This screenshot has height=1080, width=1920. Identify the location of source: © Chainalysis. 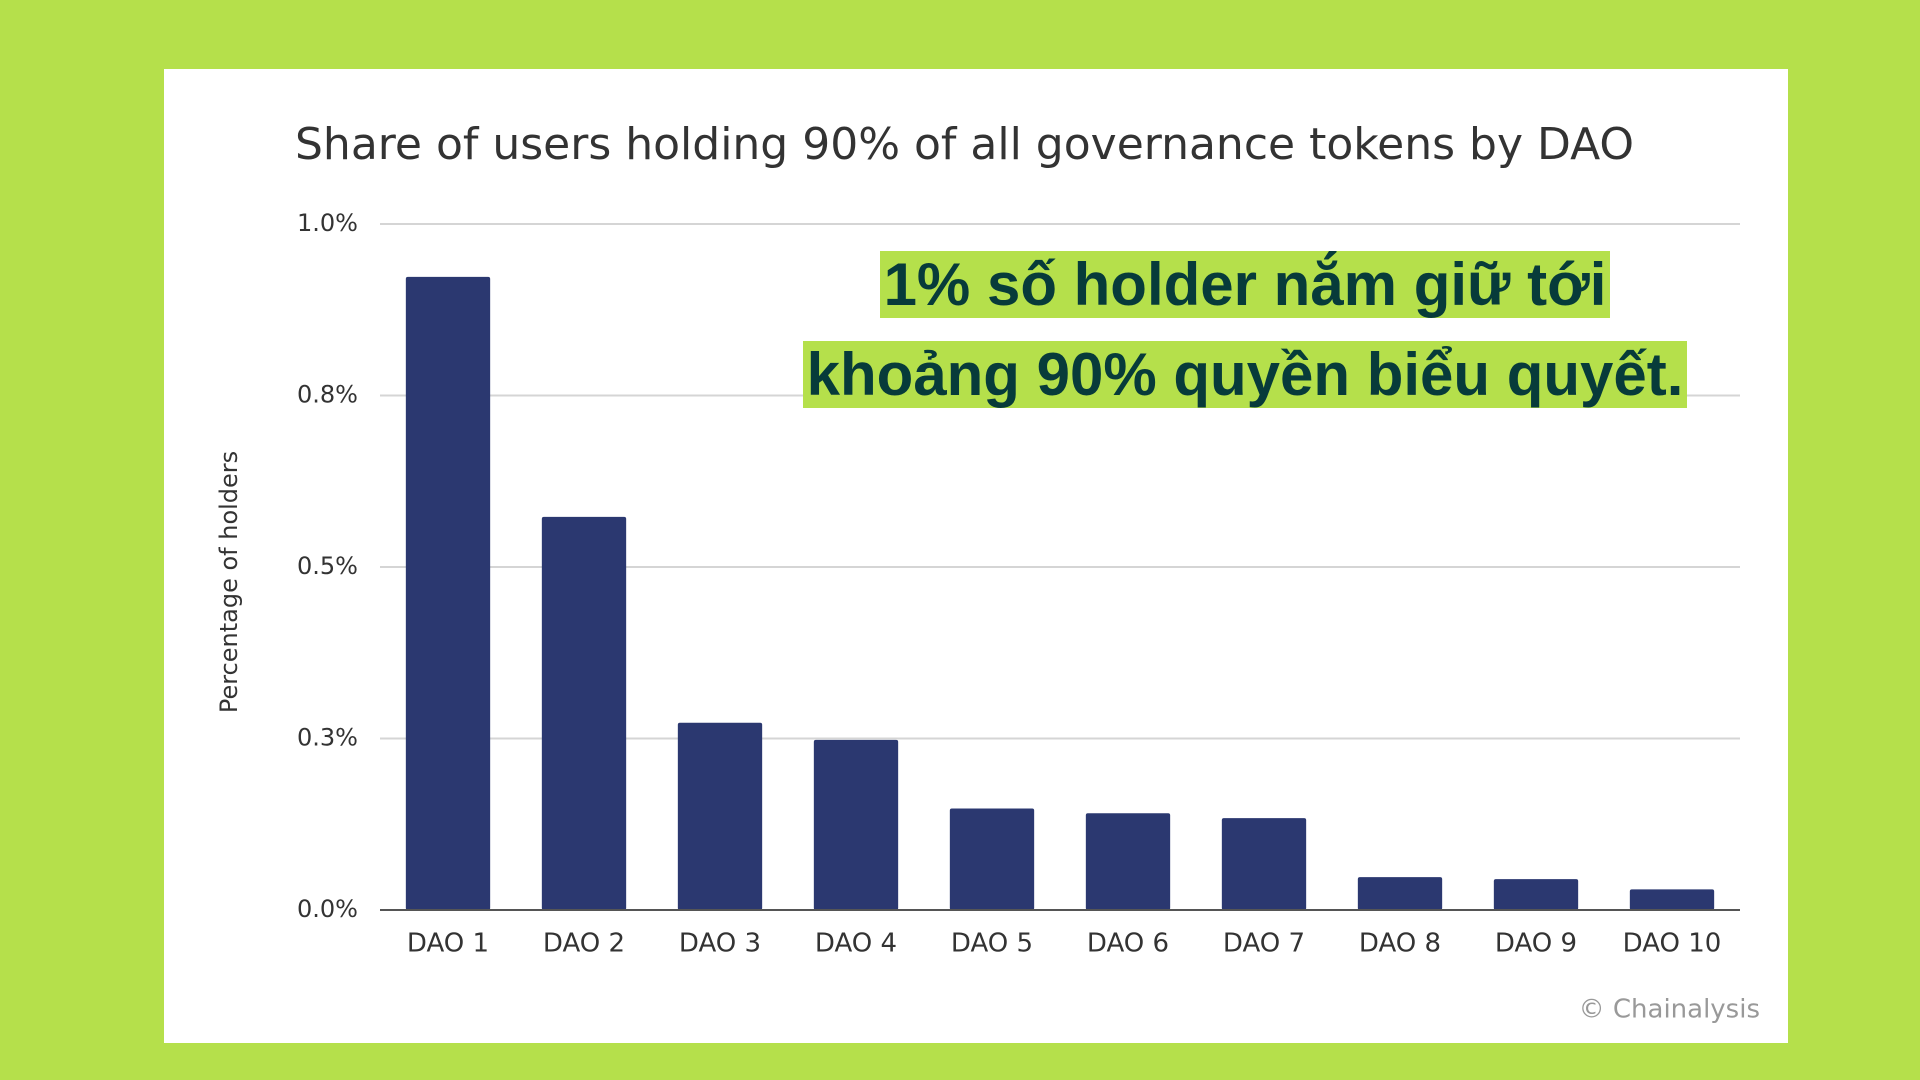
(1669, 1010).